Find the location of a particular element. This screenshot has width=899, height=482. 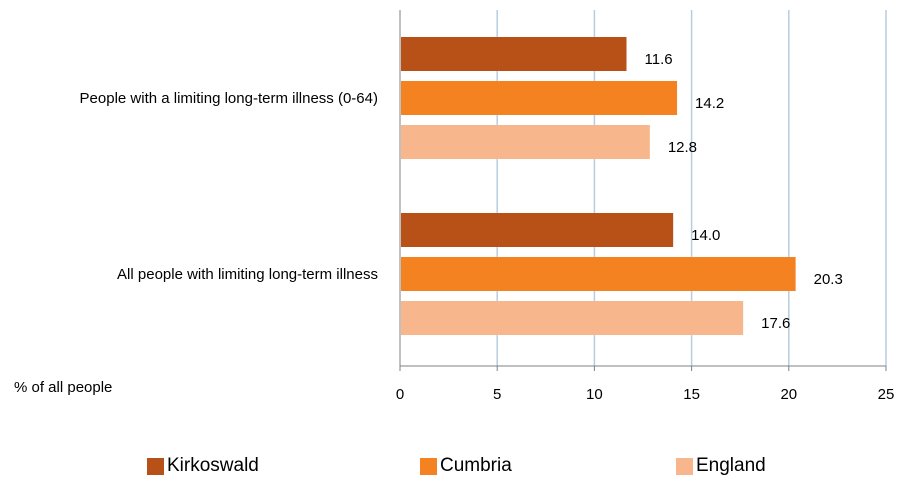

legend-item-kirkoswald: Kirkoswald is located at coordinates (203, 466).